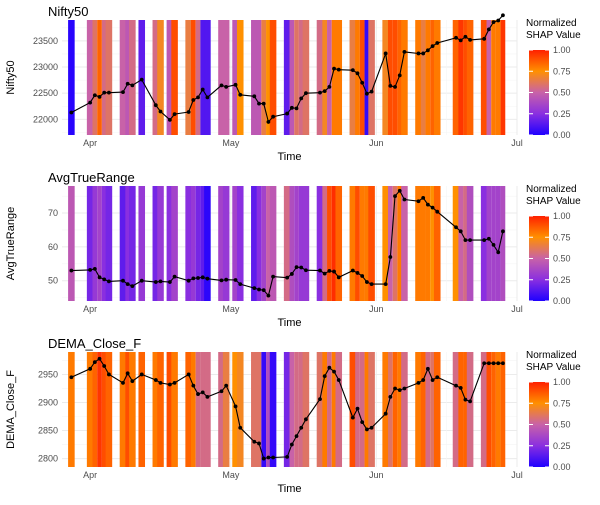 This screenshot has height=505, width=600. I want to click on y-axis-label: Nifty50, so click(11, 77).